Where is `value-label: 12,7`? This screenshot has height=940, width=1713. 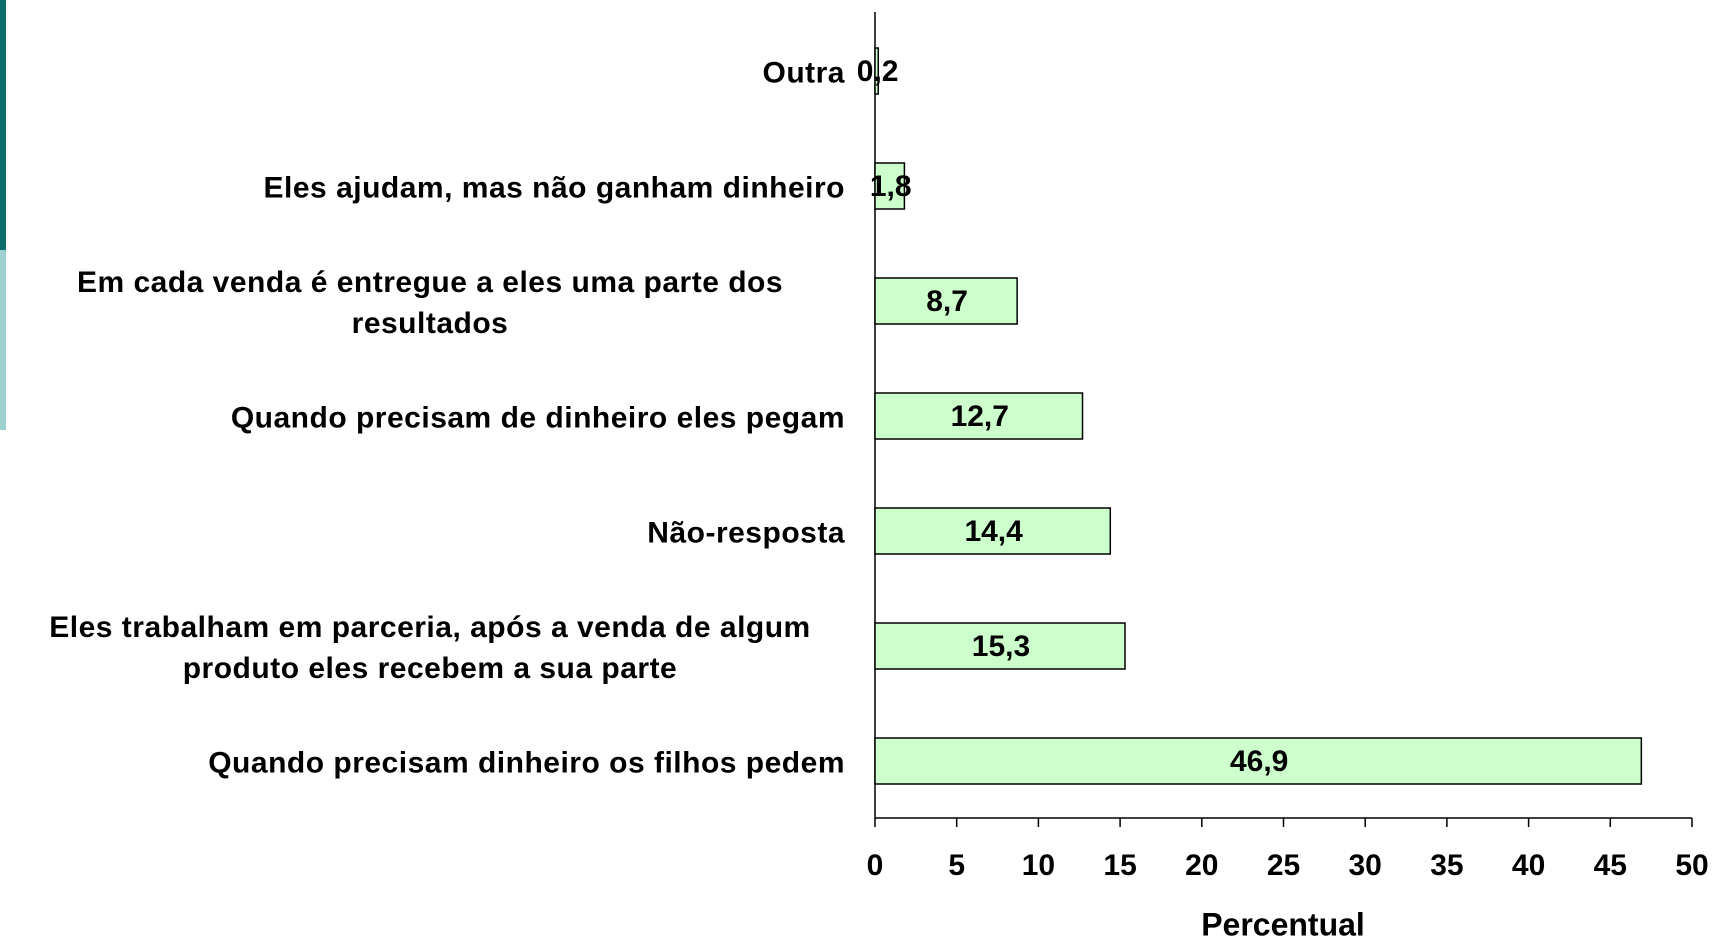 value-label: 12,7 is located at coordinates (980, 416).